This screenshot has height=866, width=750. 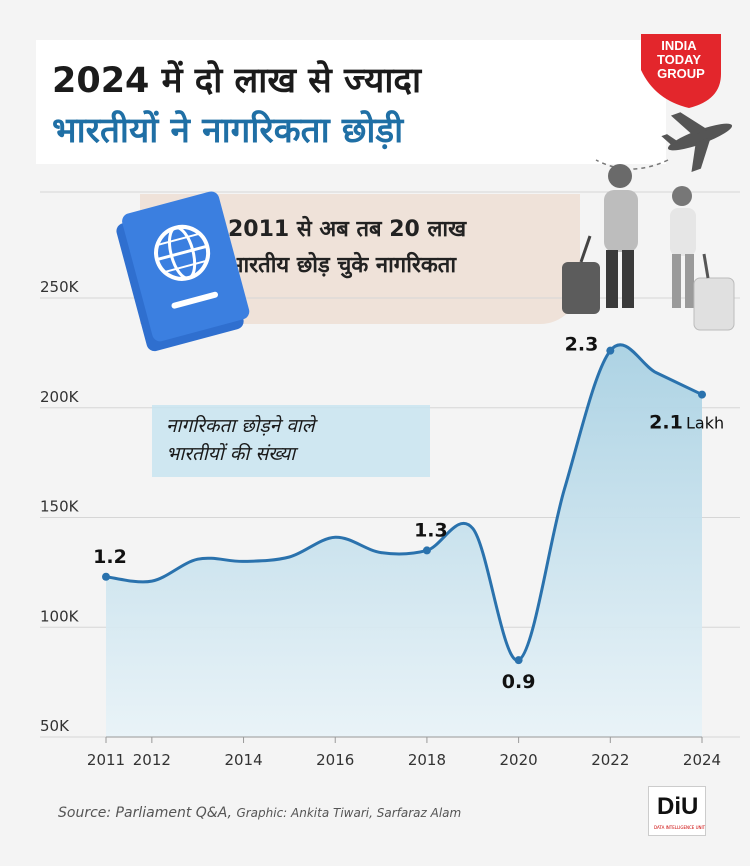 What do you see at coordinates (519, 760) in the screenshot?
I see `x-tick-label-5: 2020` at bounding box center [519, 760].